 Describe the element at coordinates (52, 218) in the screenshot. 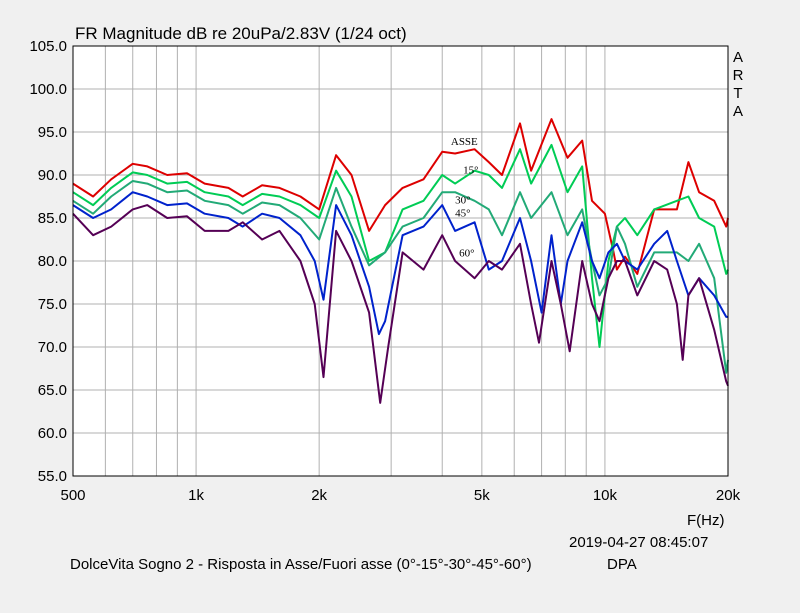

I see `y-tick-label: 85.0` at that location.